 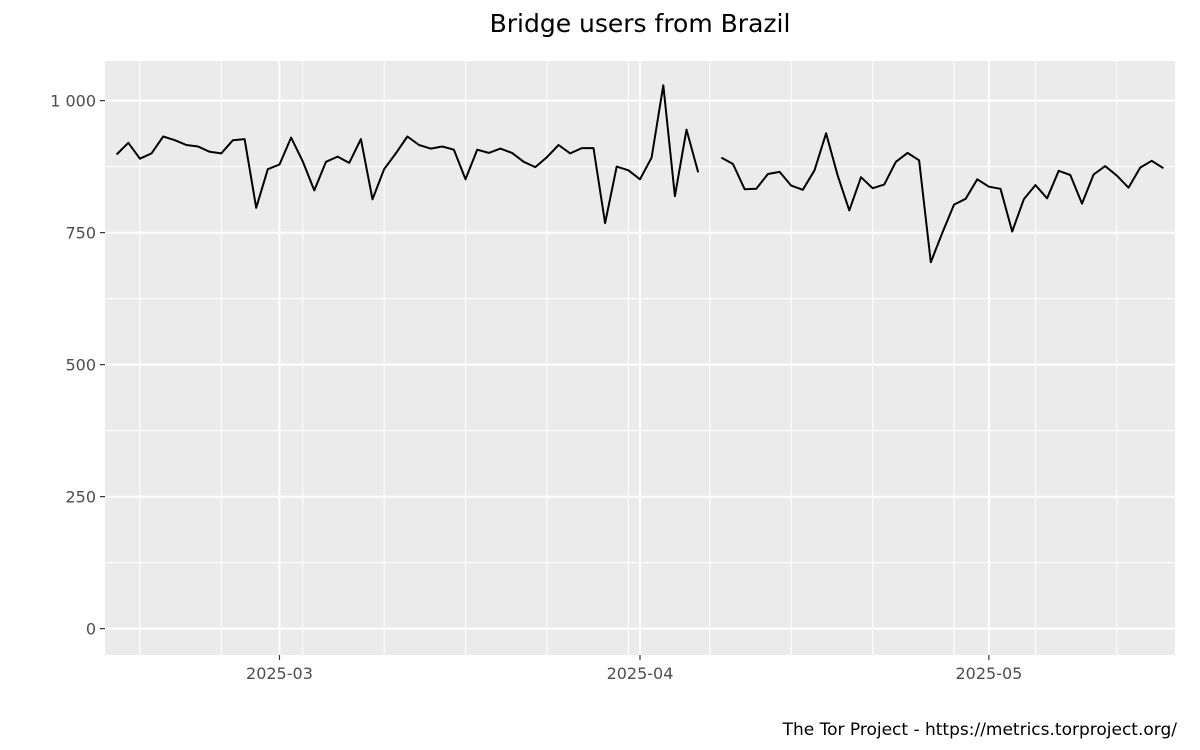 I want to click on x-axis: 2025-03 2025-04 2025-05, so click(x=634, y=669).